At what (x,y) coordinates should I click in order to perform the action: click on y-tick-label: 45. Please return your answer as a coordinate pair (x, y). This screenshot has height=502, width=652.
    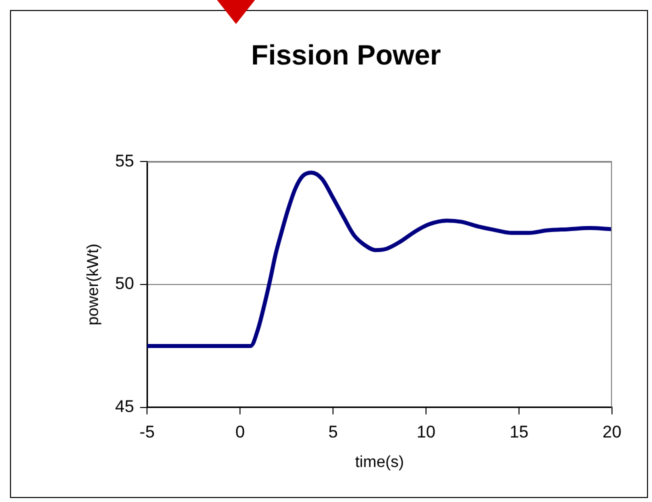
    Looking at the image, I should click on (124, 406).